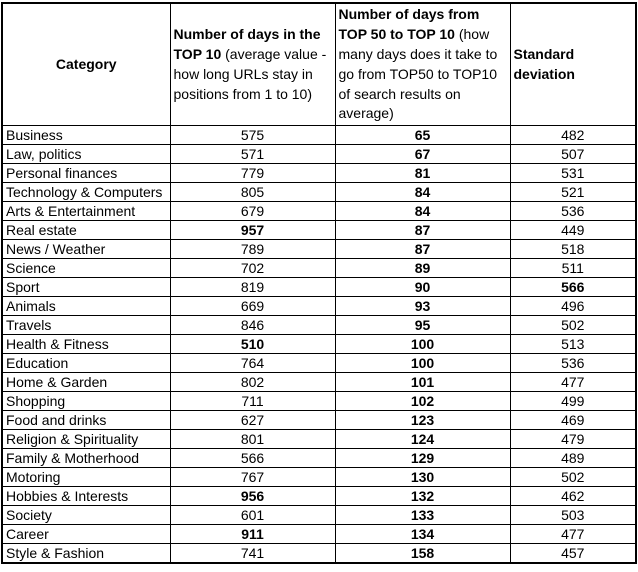 The width and height of the screenshot is (638, 572). I want to click on days-top10-cell: 702, so click(252, 268).